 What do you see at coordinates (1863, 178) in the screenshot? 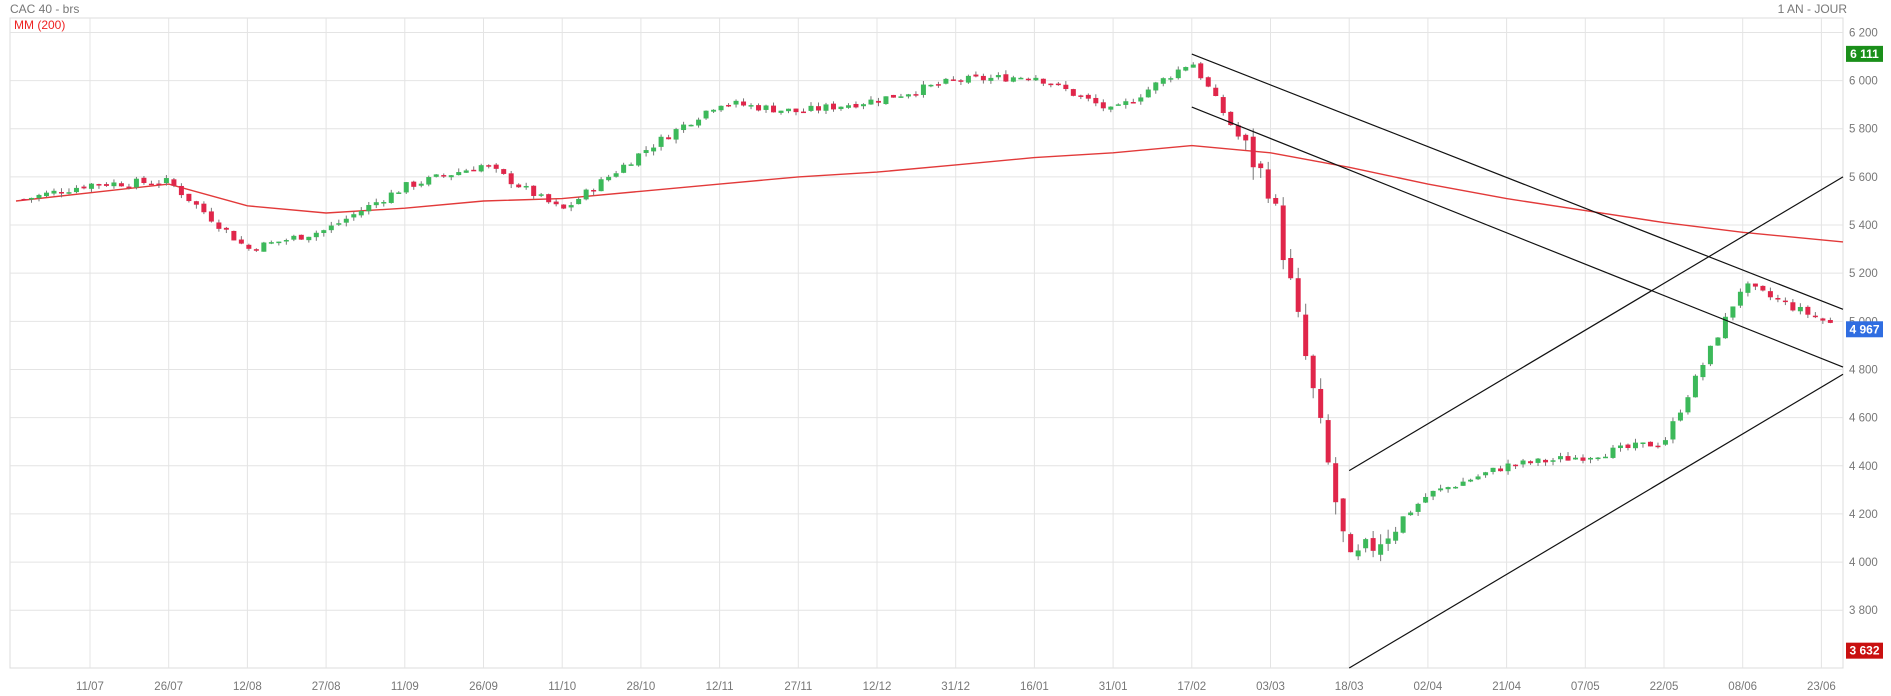
I see `y-tick-label: 5 600` at bounding box center [1863, 178].